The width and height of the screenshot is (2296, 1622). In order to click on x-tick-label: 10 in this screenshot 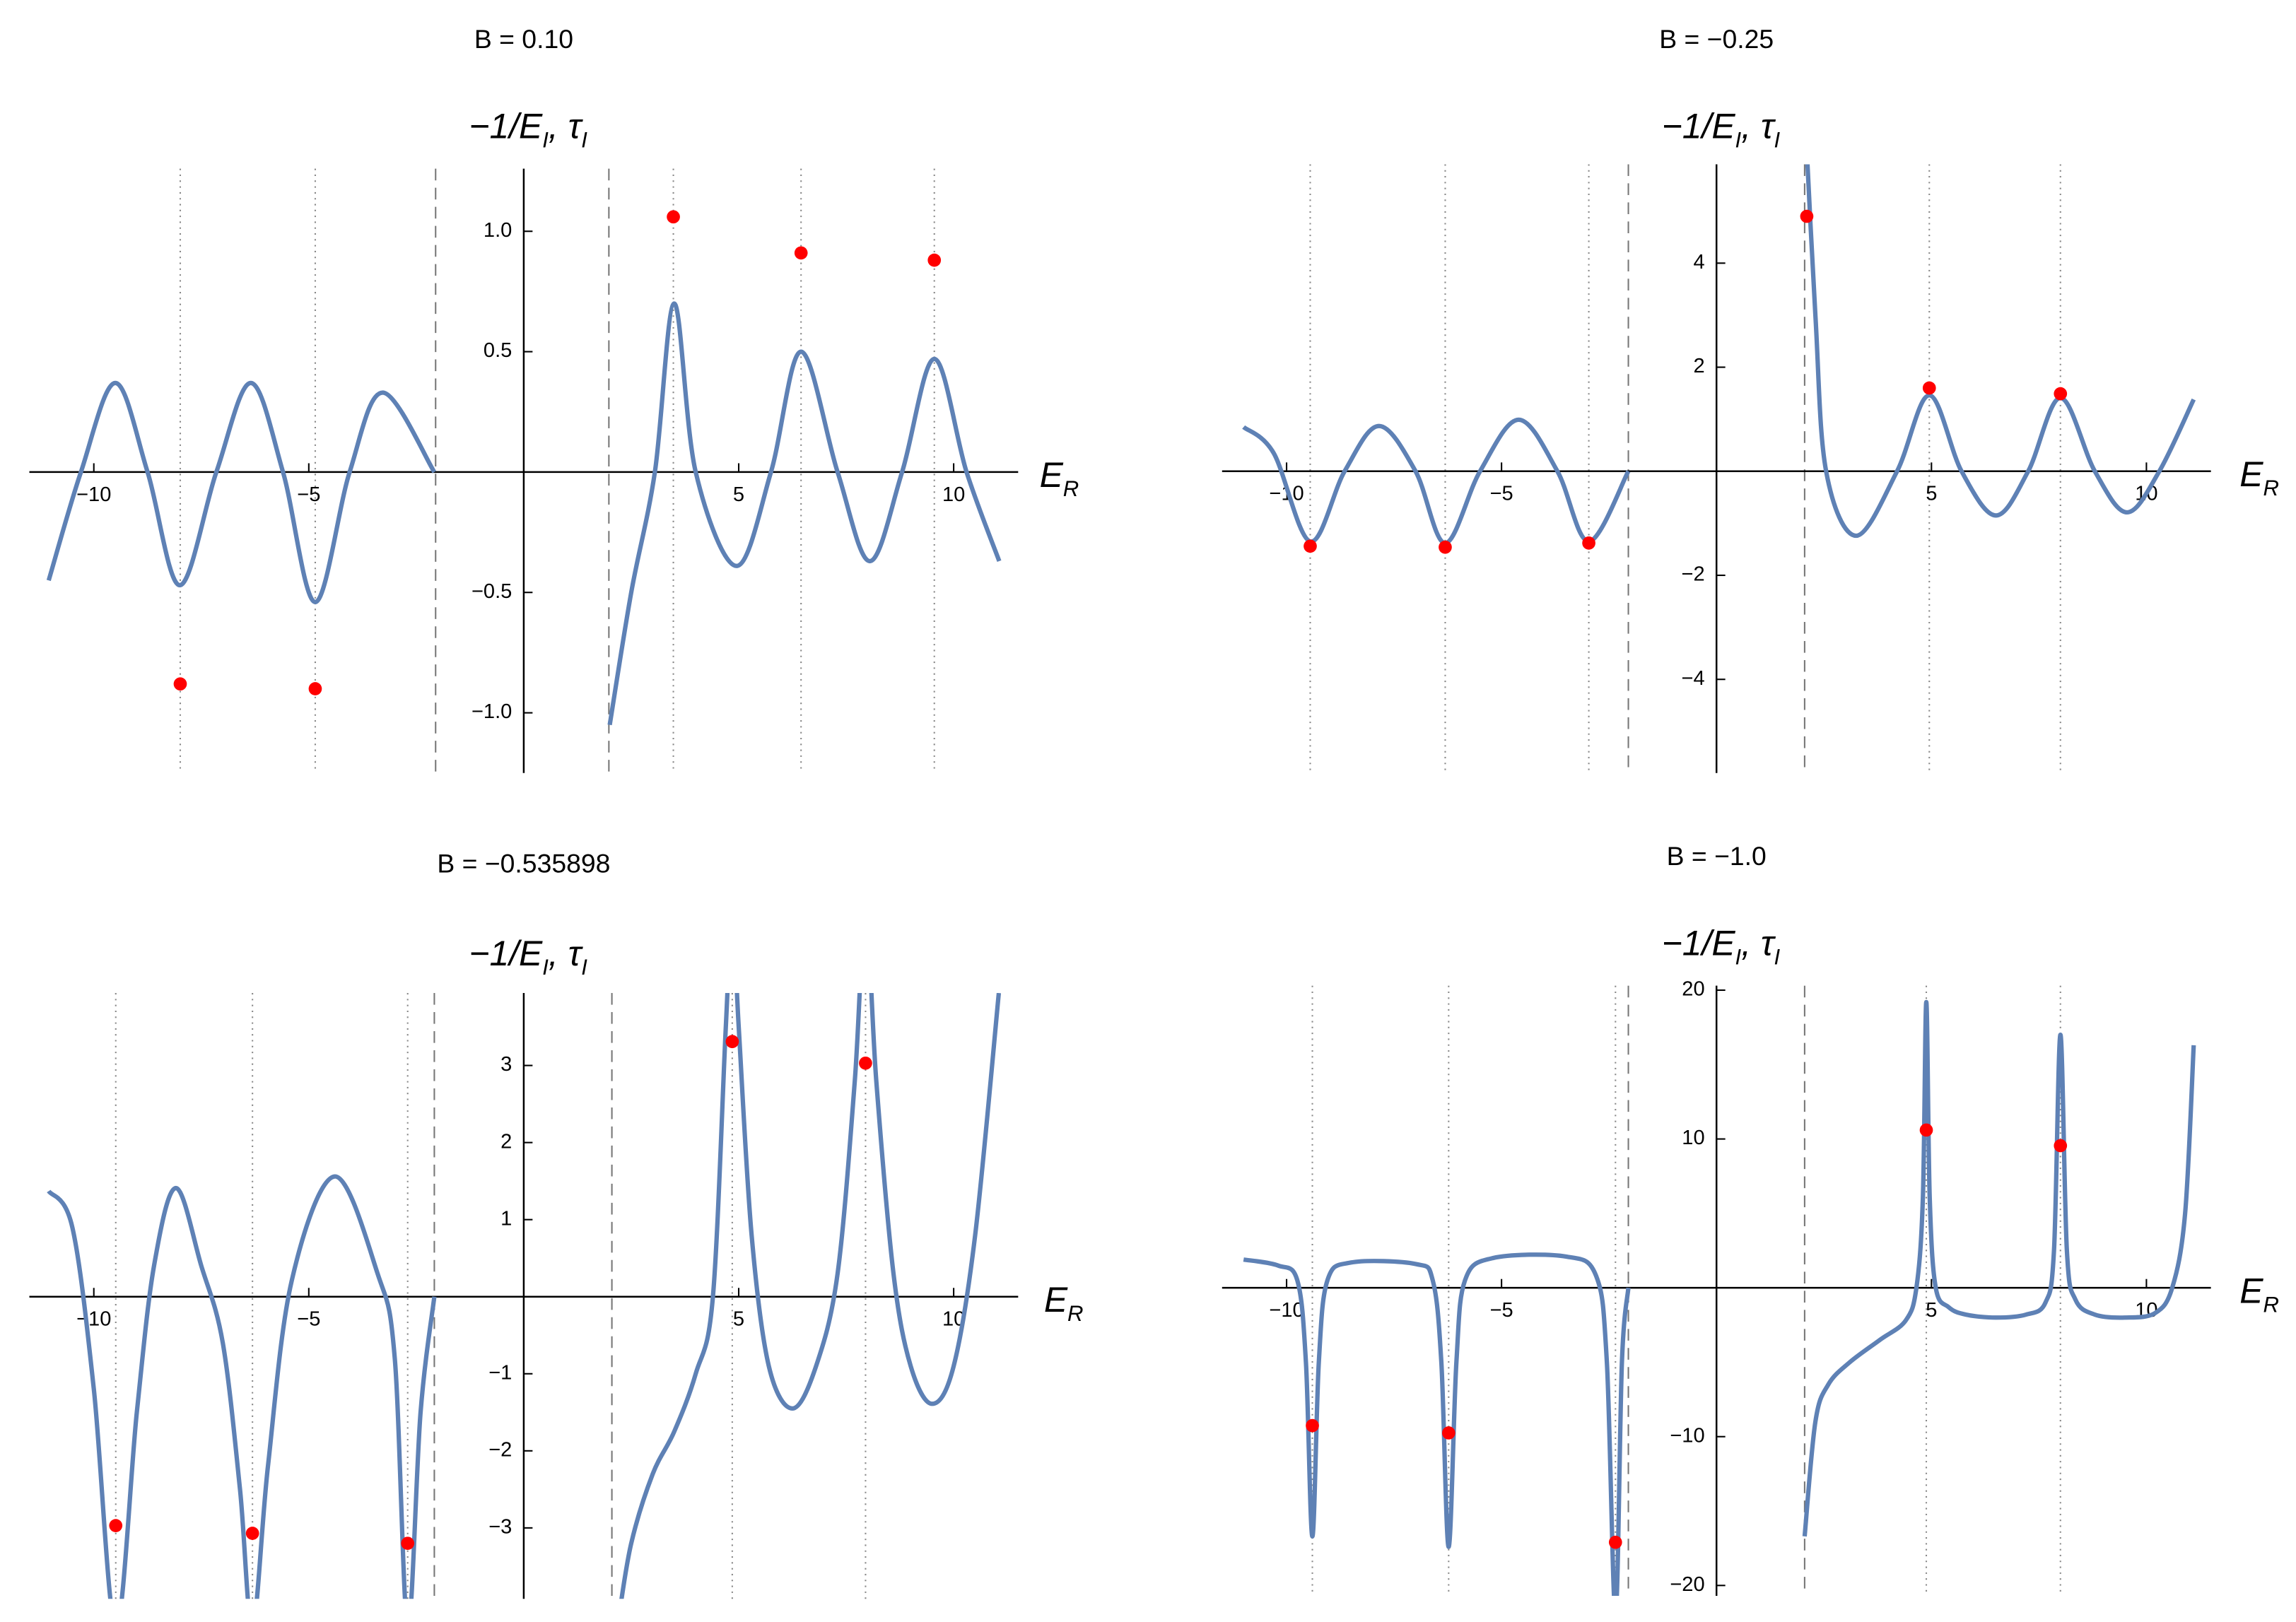, I will do `click(953, 494)`.